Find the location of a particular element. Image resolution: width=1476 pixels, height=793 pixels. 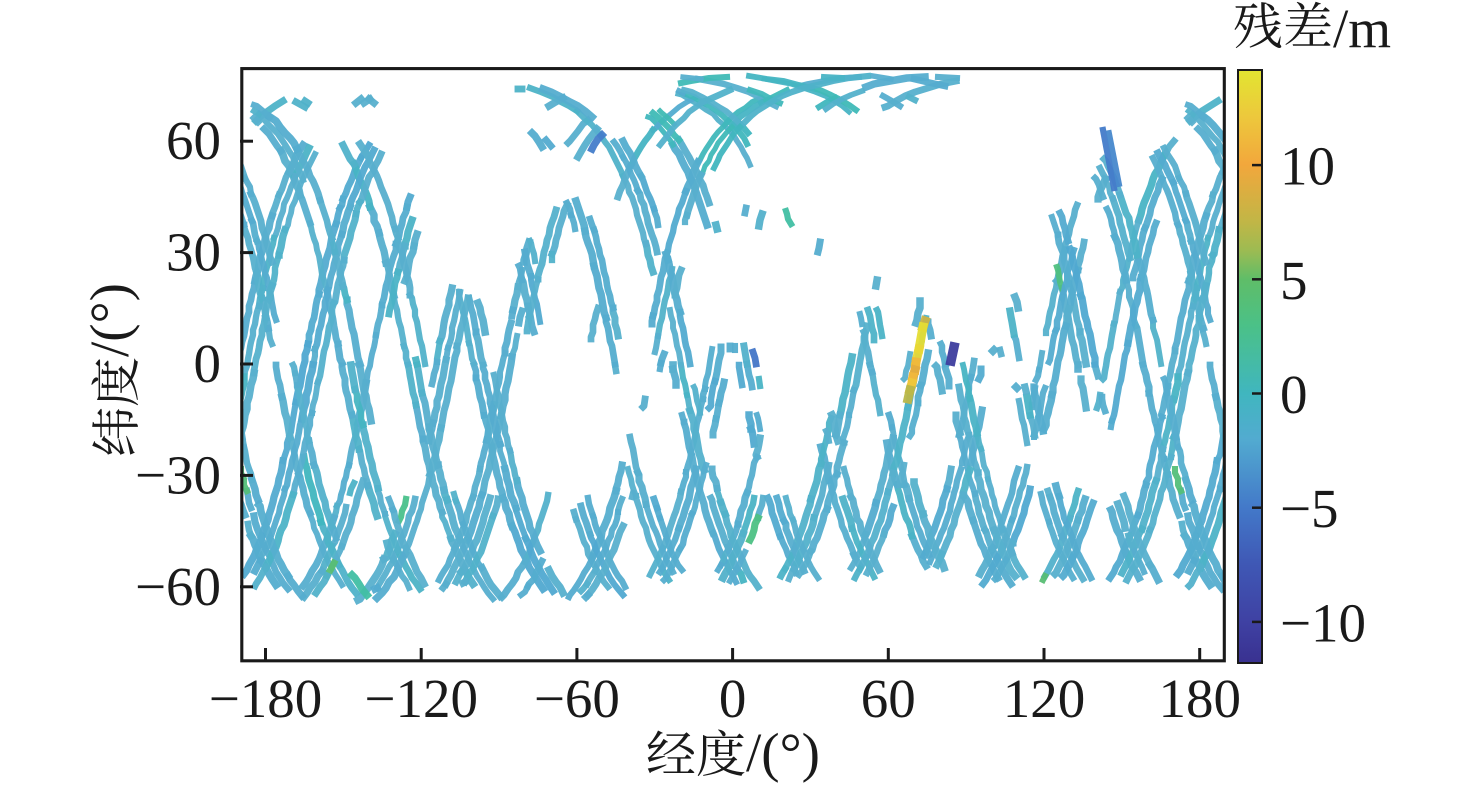

svg-text: −5 is located at coordinates (1309, 508).